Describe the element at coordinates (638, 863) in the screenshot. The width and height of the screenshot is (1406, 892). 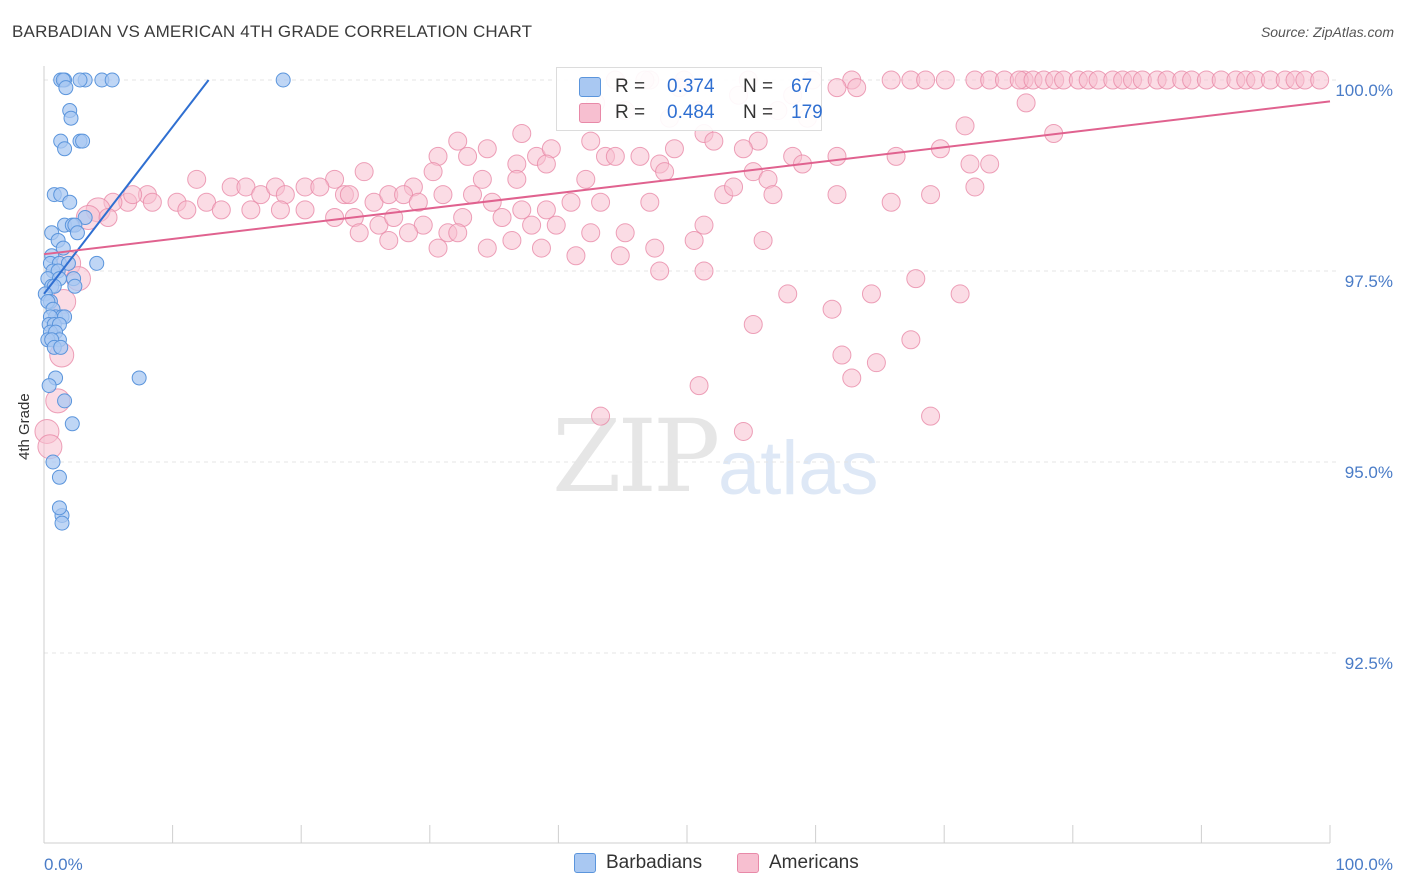
I see `legend-item-barbadians: Barbadians` at that location.